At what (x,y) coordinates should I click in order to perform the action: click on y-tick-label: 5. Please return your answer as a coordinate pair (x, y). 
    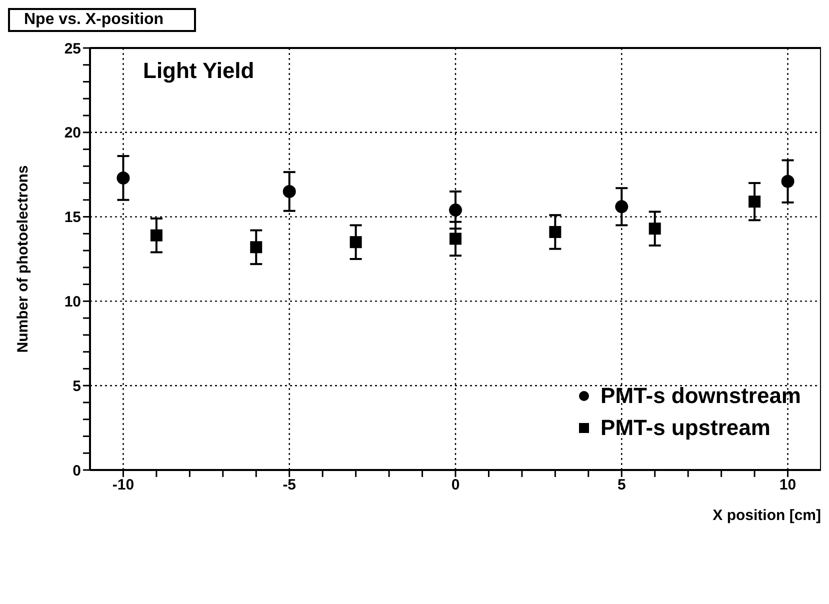
    Looking at the image, I should click on (76, 386).